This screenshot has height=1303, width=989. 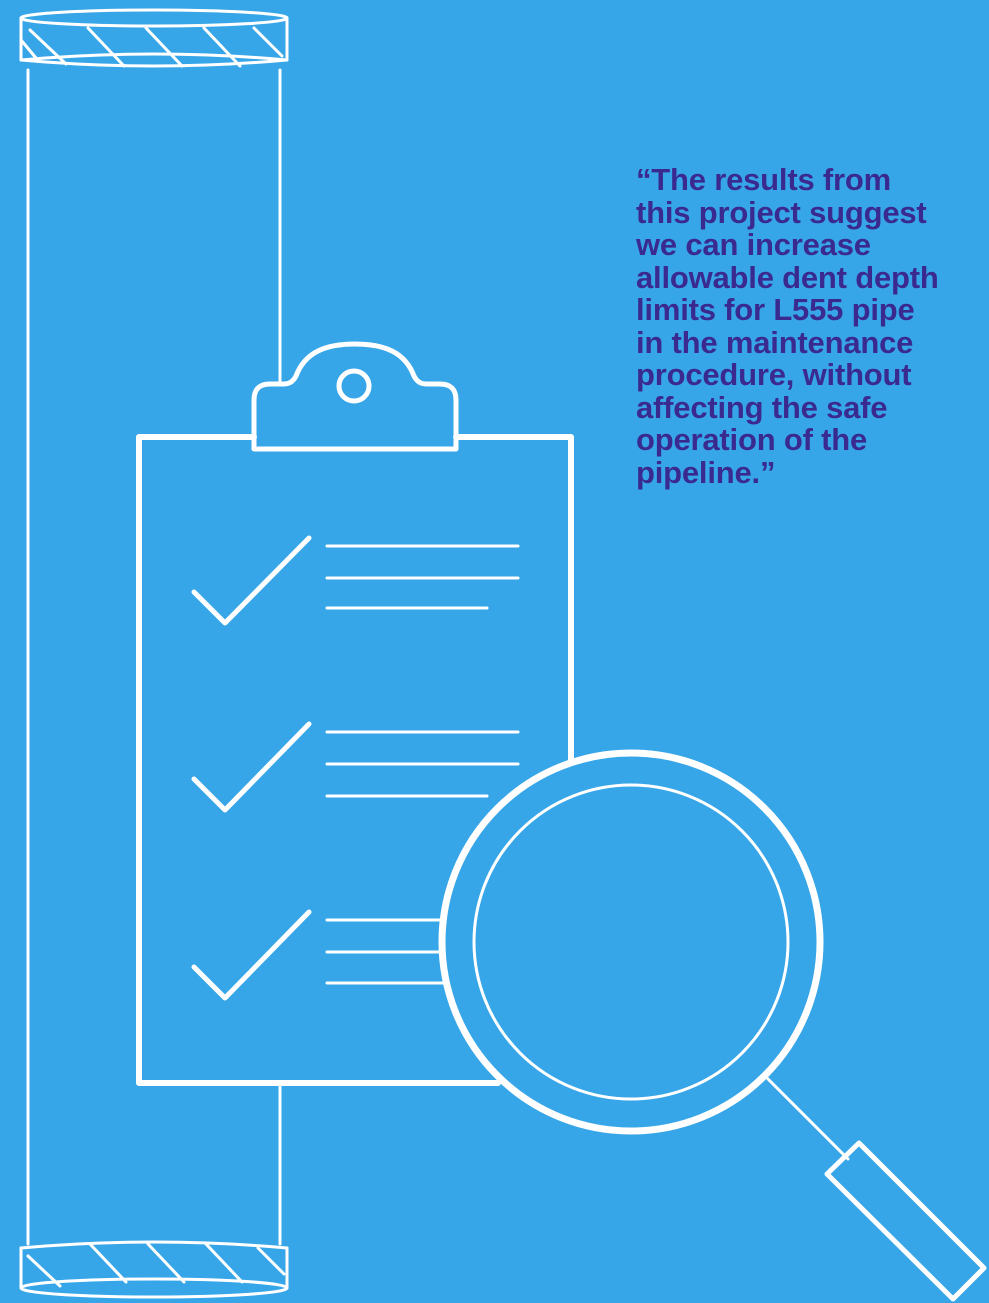 I want to click on magnifier-outer-ring, so click(x=631, y=942).